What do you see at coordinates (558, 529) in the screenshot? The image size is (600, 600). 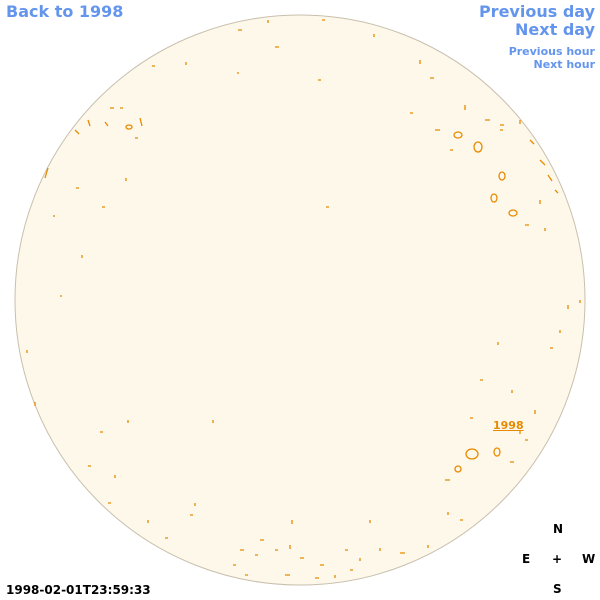 I see `compass-north: N` at bounding box center [558, 529].